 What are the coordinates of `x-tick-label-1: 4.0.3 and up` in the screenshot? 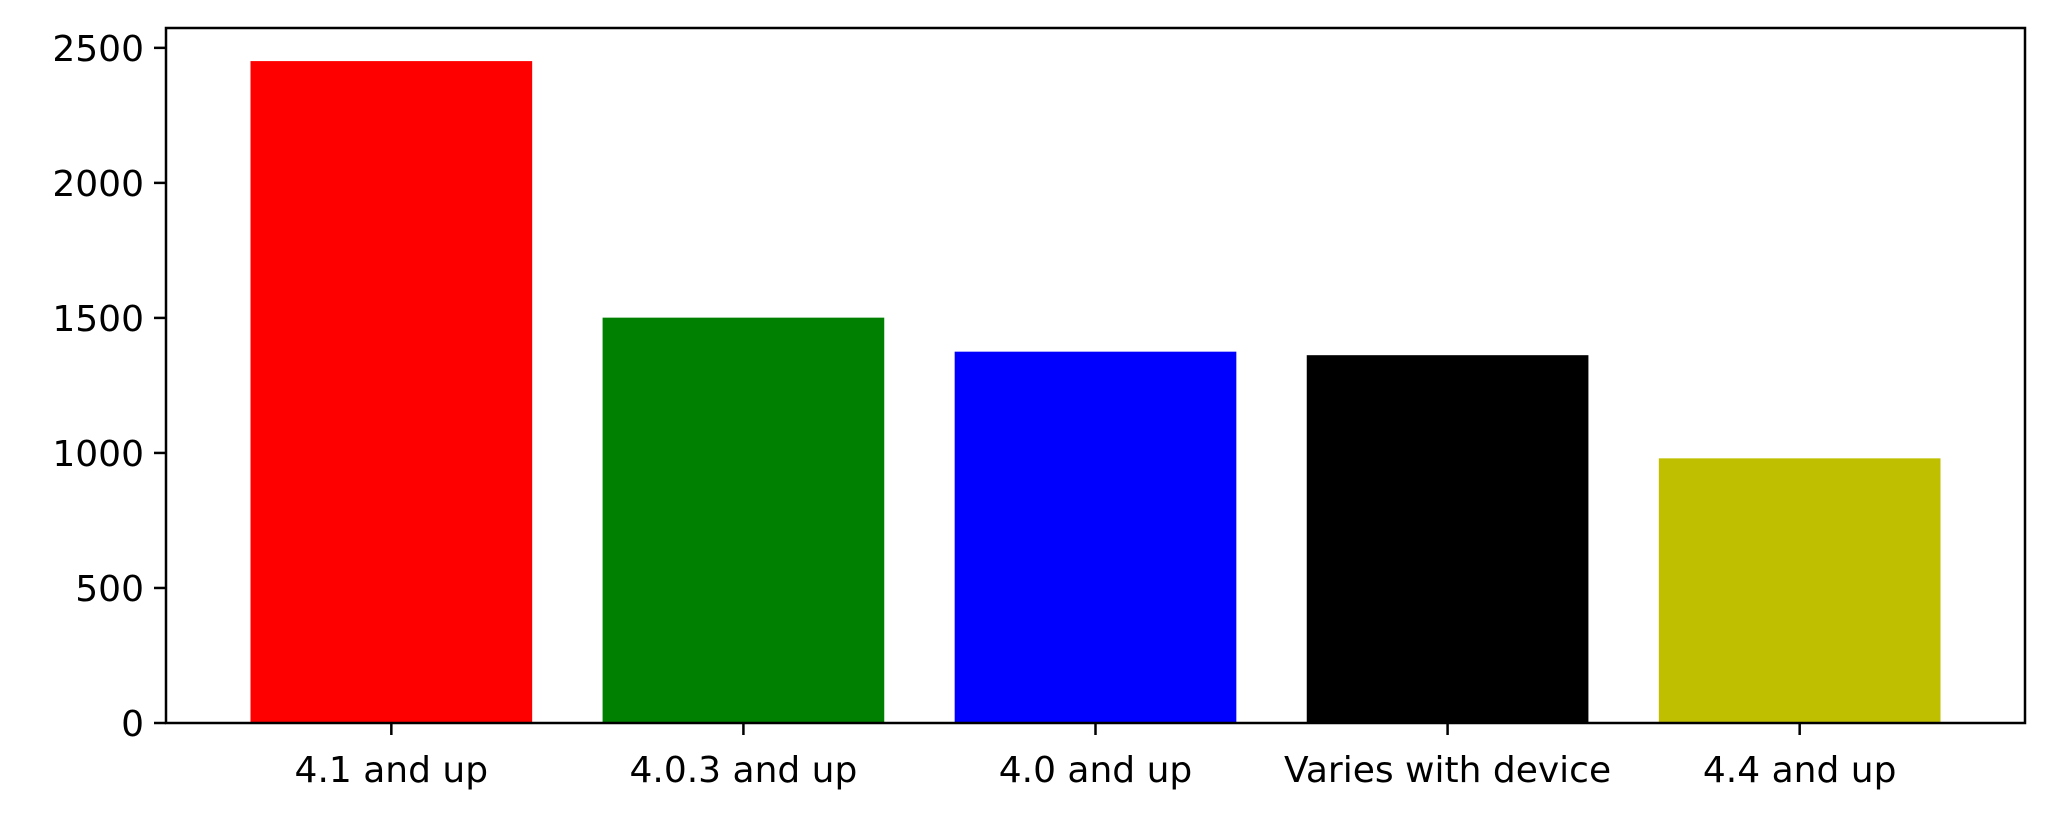 It's located at (743, 770).